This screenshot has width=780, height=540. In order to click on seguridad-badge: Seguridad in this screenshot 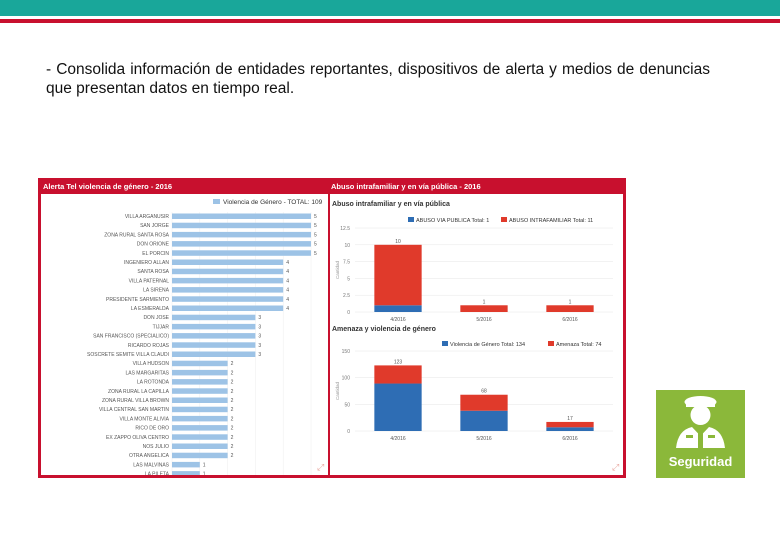, I will do `click(700, 434)`.